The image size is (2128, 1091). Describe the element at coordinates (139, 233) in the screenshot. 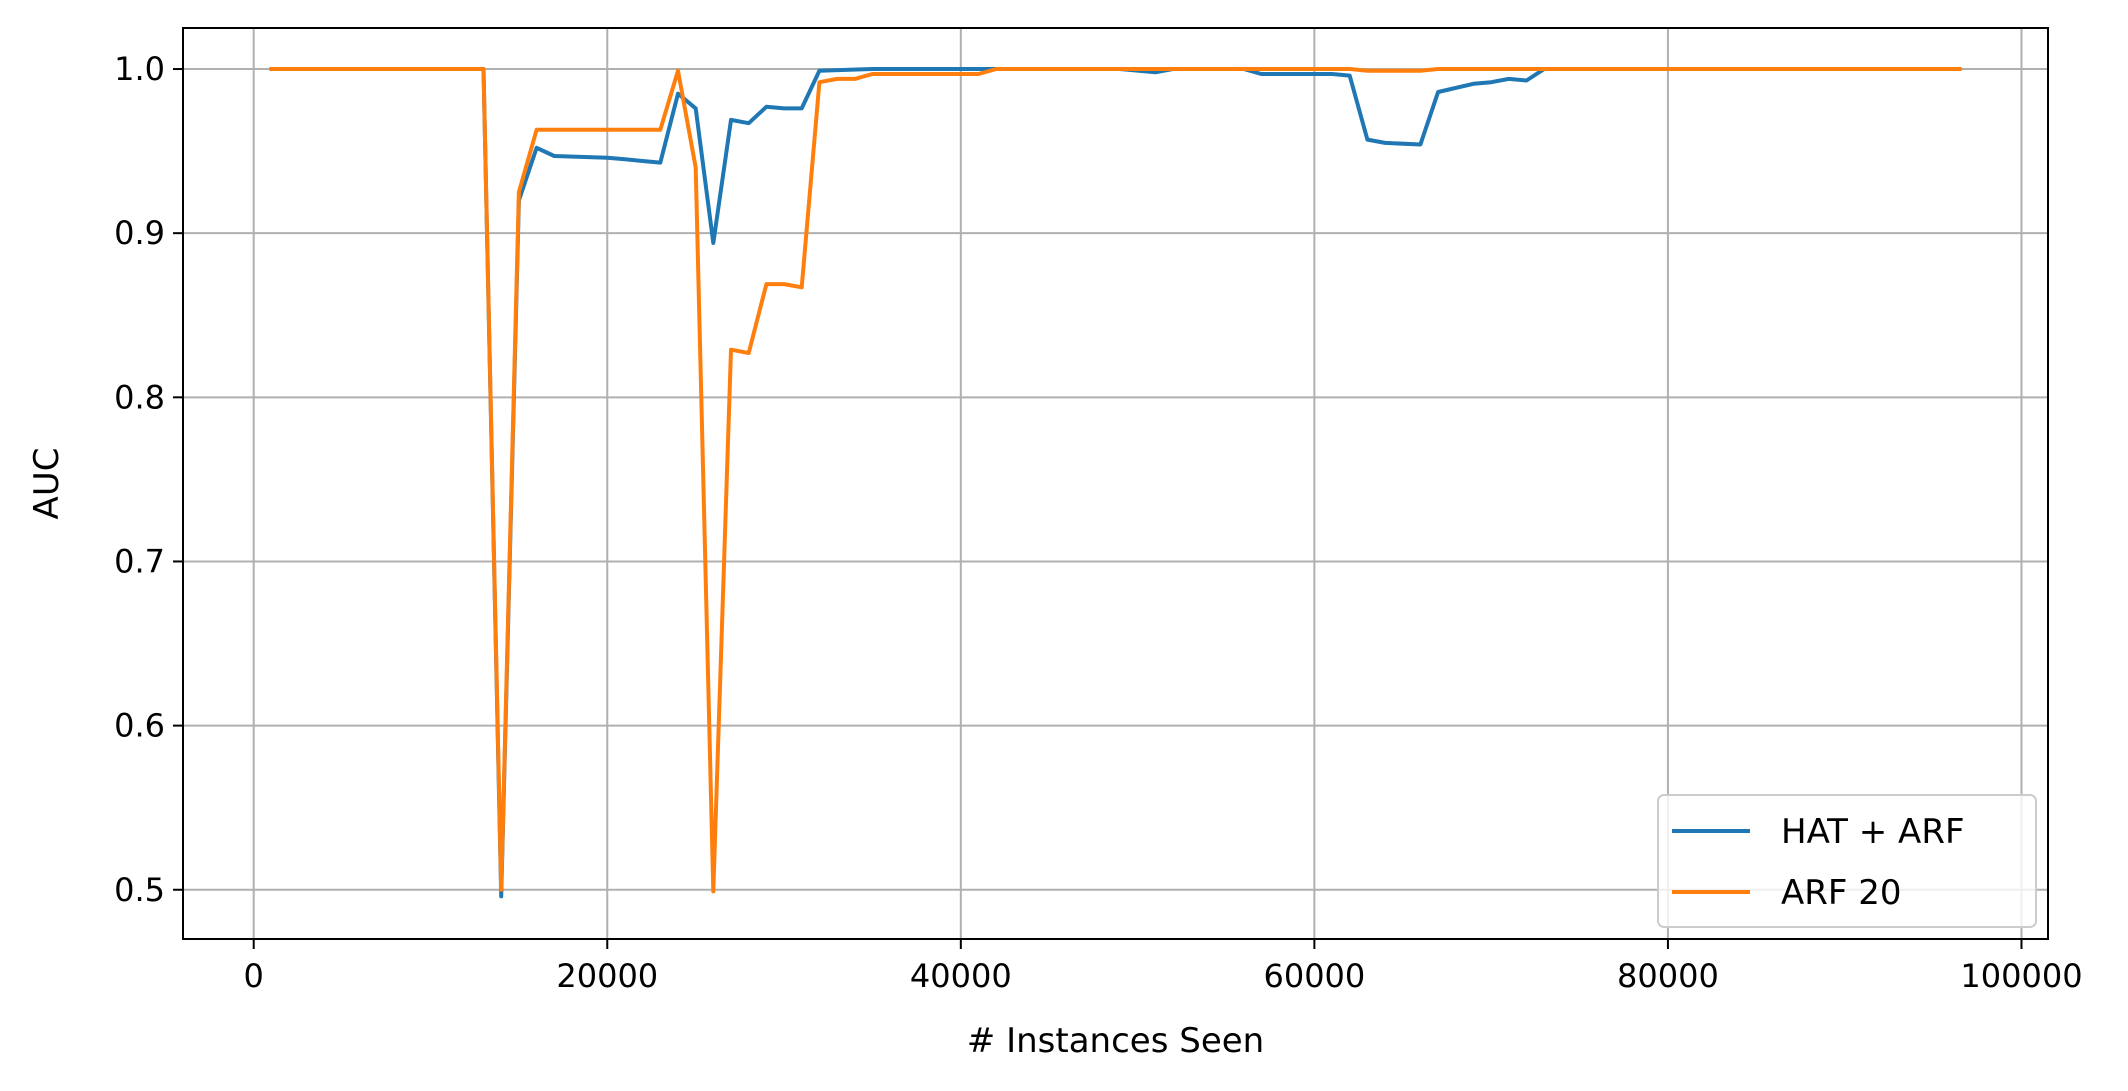

I see `y-tick-label: 0.9` at that location.